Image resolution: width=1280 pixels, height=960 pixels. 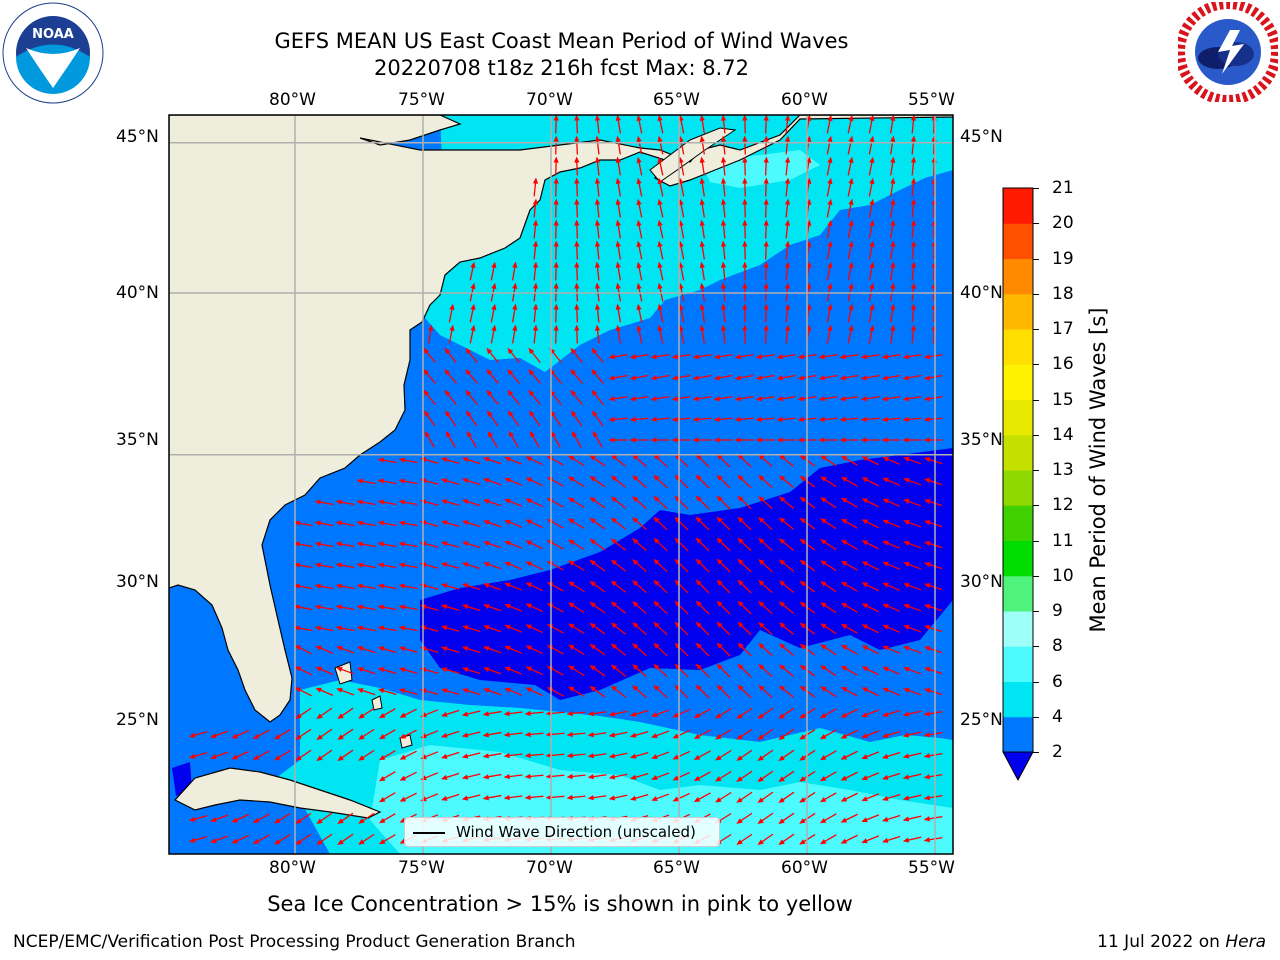 What do you see at coordinates (1063, 364) in the screenshot?
I see `colorbar-tick-label: 16` at bounding box center [1063, 364].